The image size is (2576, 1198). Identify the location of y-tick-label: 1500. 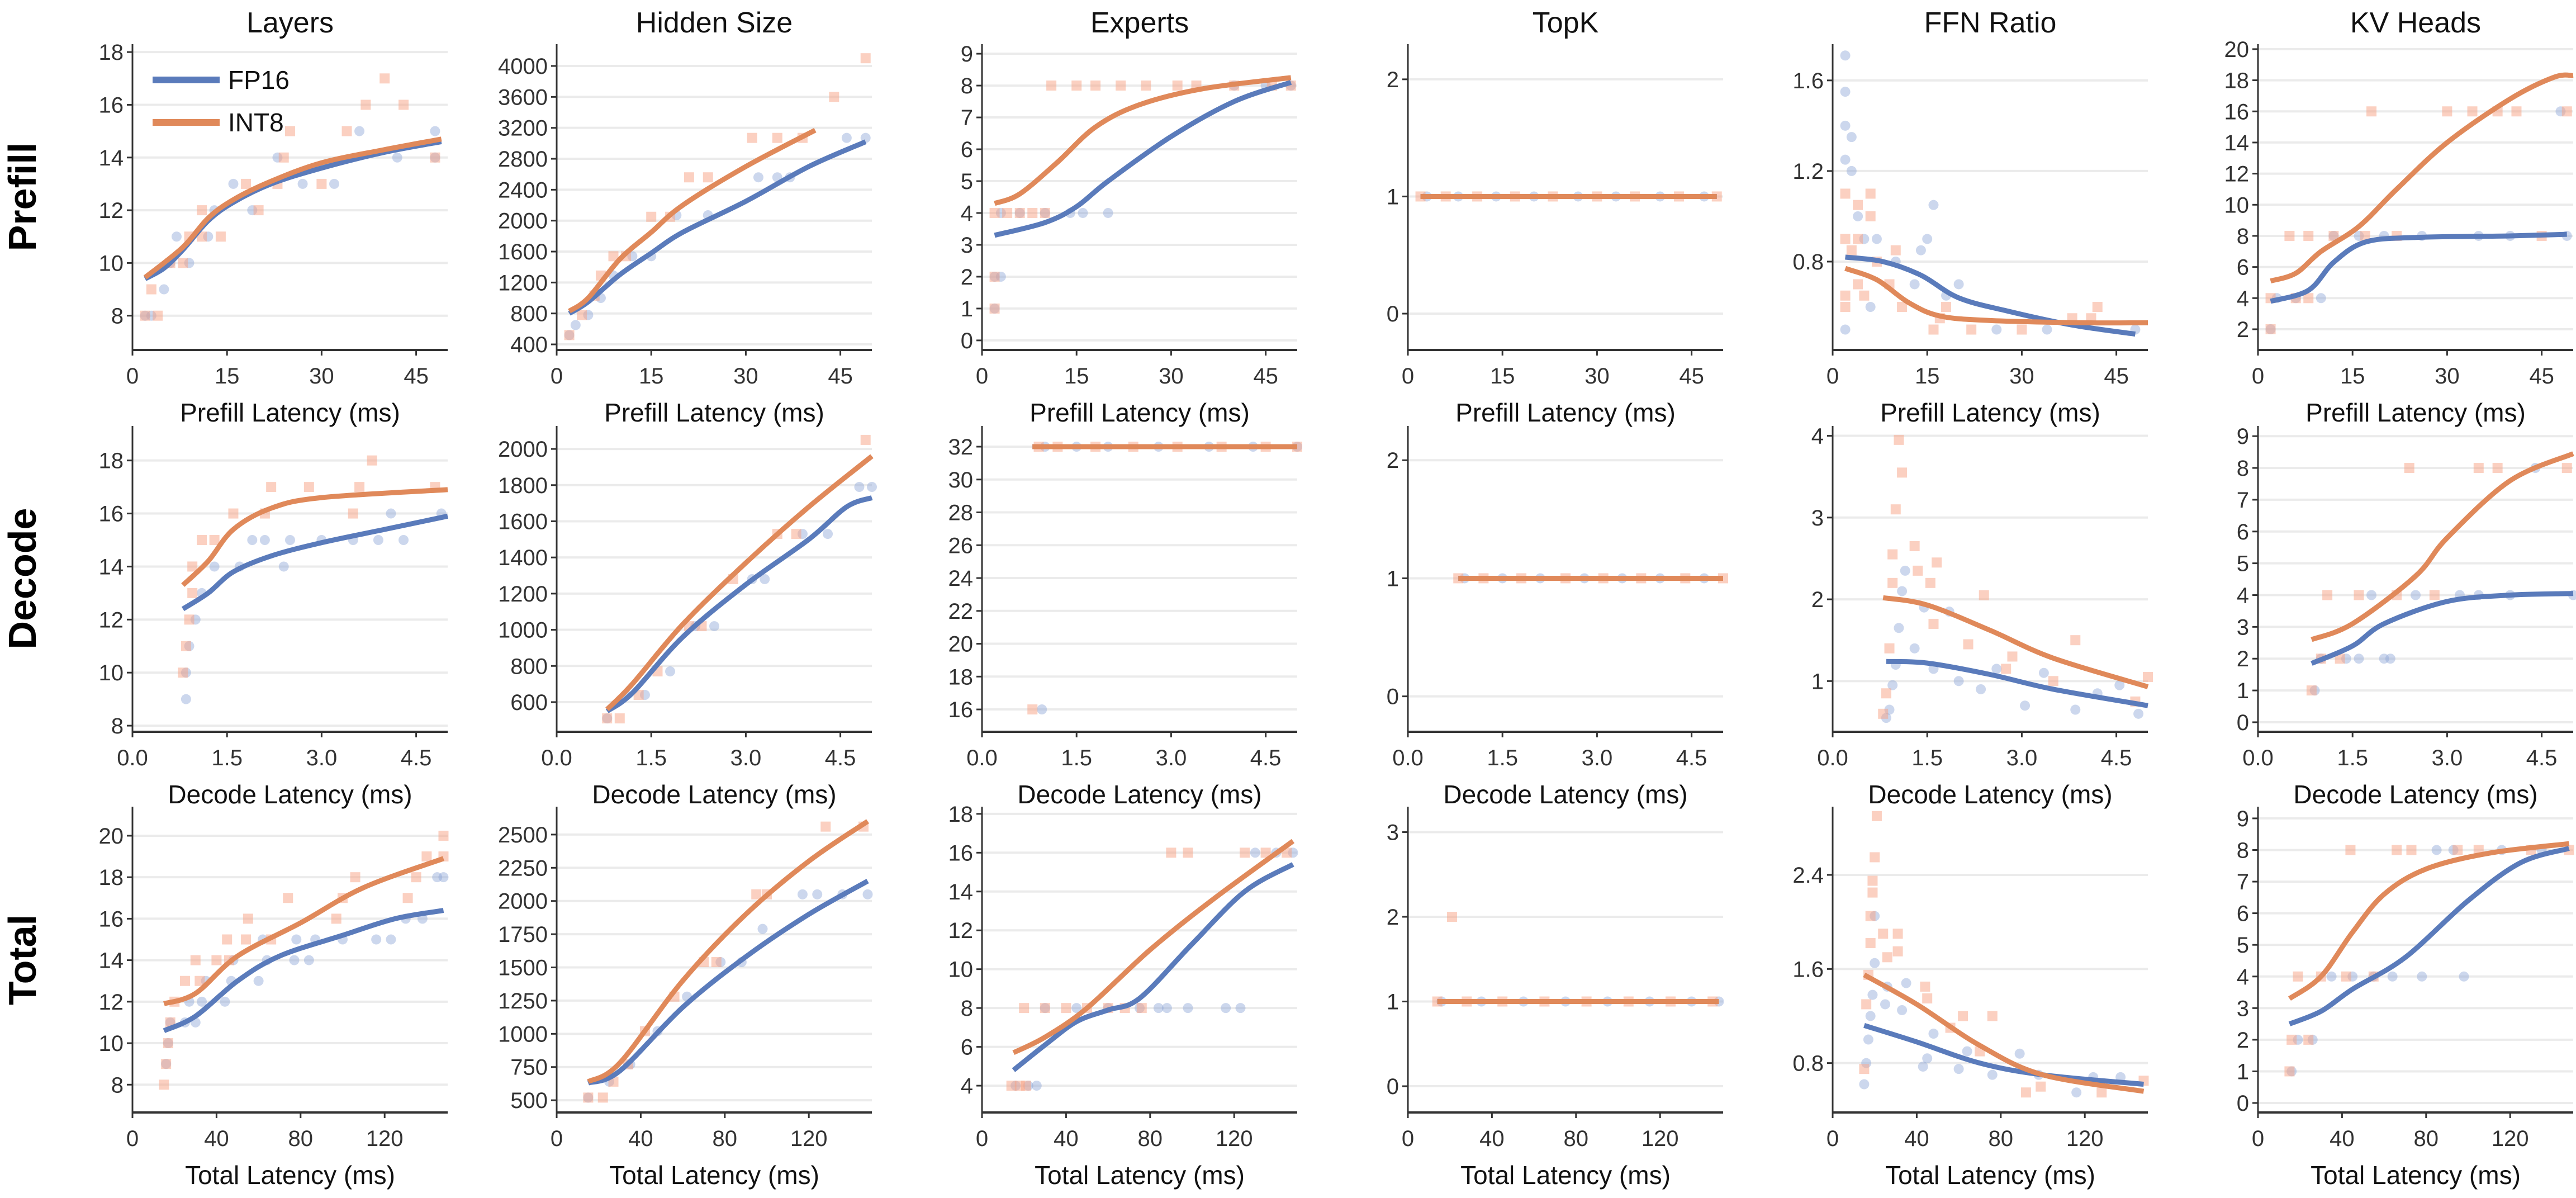
(523, 968).